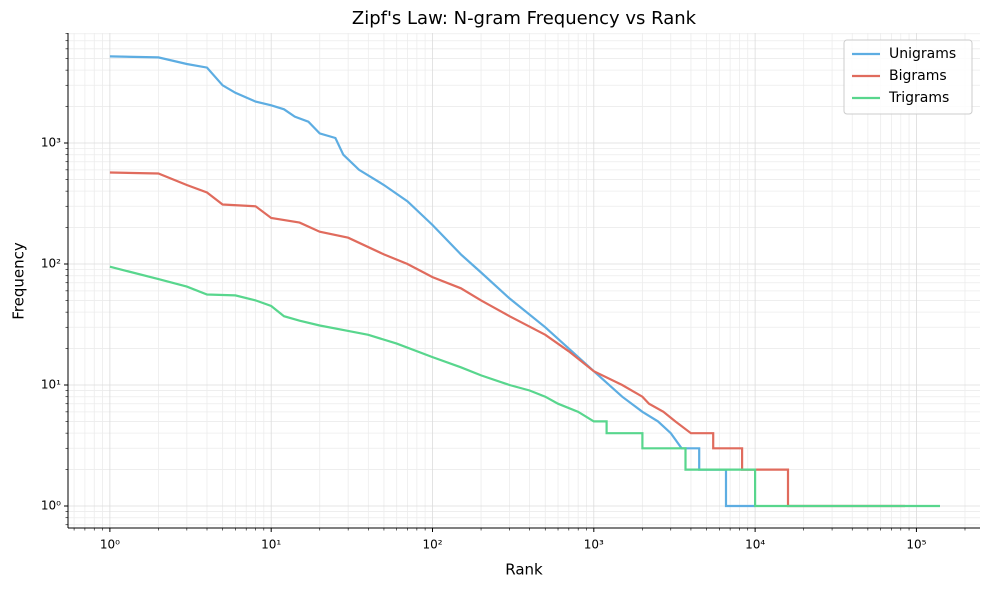  I want to click on x-tick-label: 10⁴, so click(755, 545).